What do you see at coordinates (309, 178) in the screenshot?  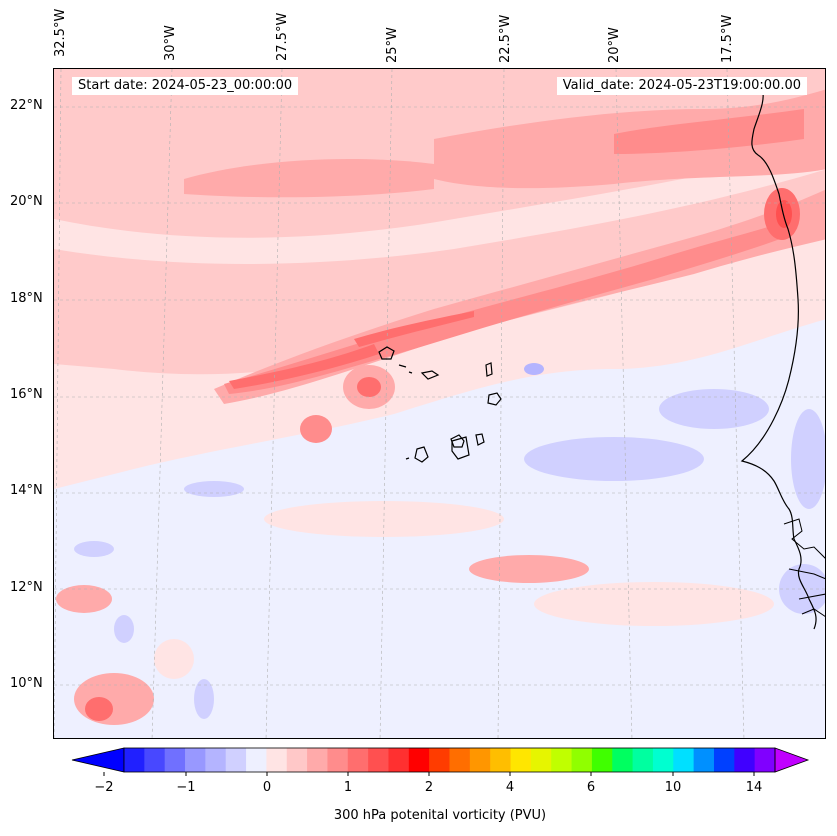 I see `field-salmon-top2` at bounding box center [309, 178].